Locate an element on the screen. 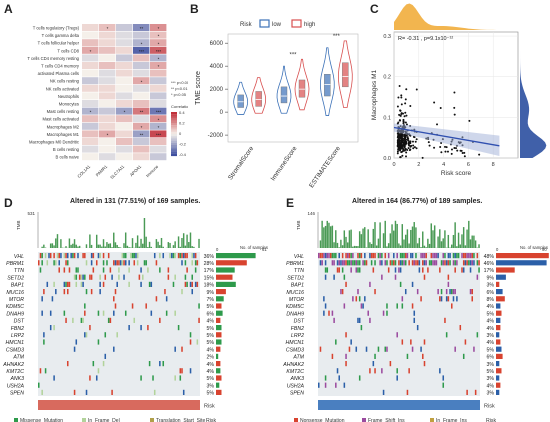 This screenshot has width=550, height=422. gene-label: KMT2C is located at coordinates (295, 372).